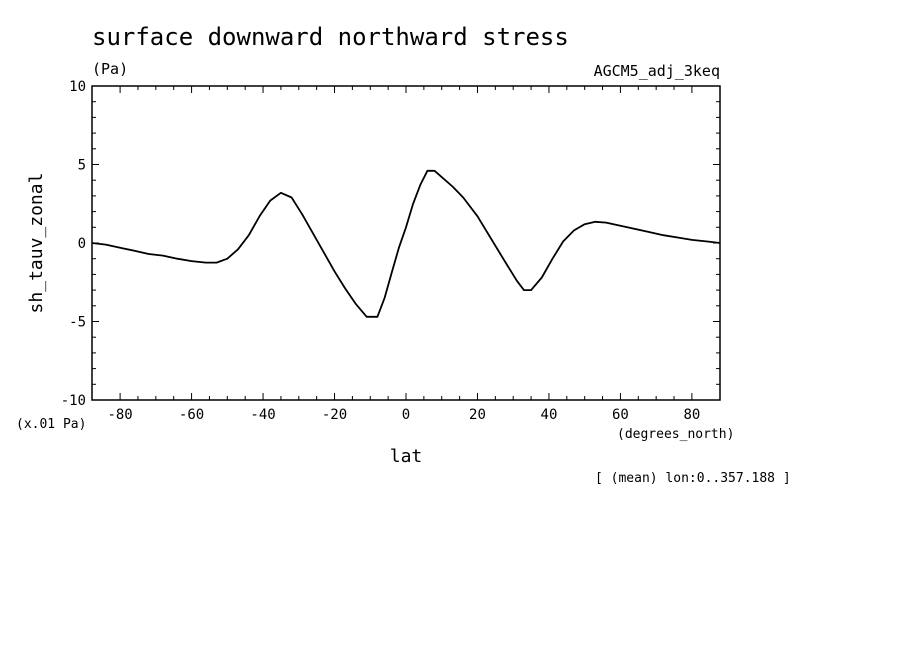 This screenshot has width=904, height=654. What do you see at coordinates (110, 69) in the screenshot?
I see `units-label: (Pa)` at bounding box center [110, 69].